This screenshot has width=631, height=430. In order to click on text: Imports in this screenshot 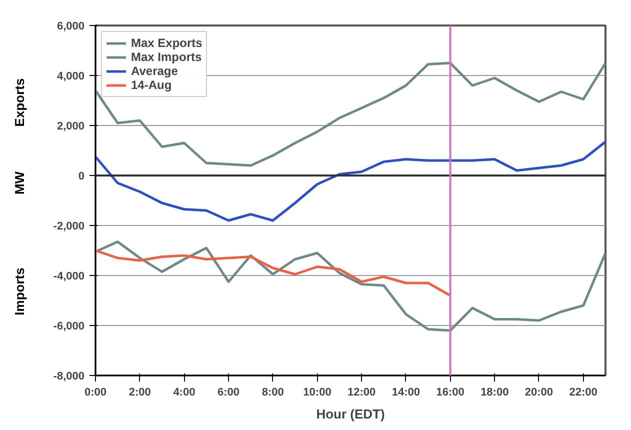, I will do `click(20, 292)`.